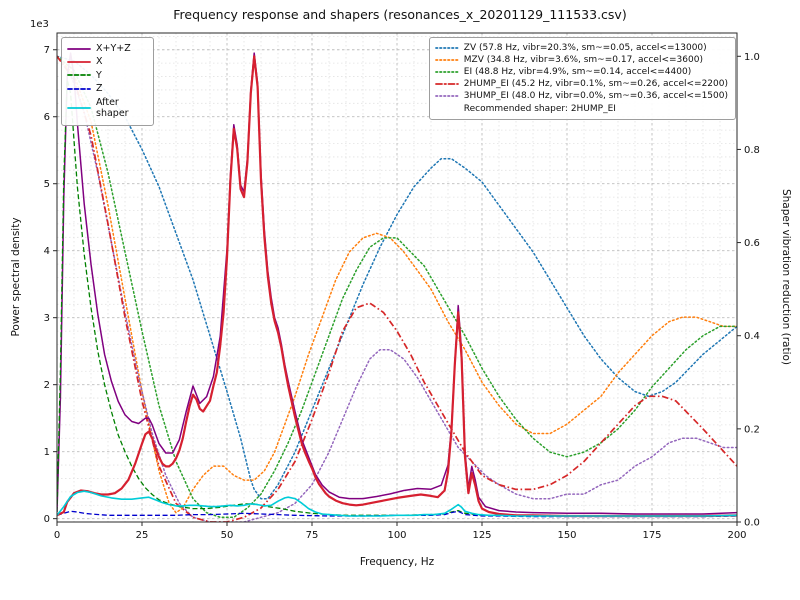 This screenshot has height=600, width=800. What do you see at coordinates (47, 519) in the screenshot?
I see `y-left-tick-label: 0` at bounding box center [47, 519].